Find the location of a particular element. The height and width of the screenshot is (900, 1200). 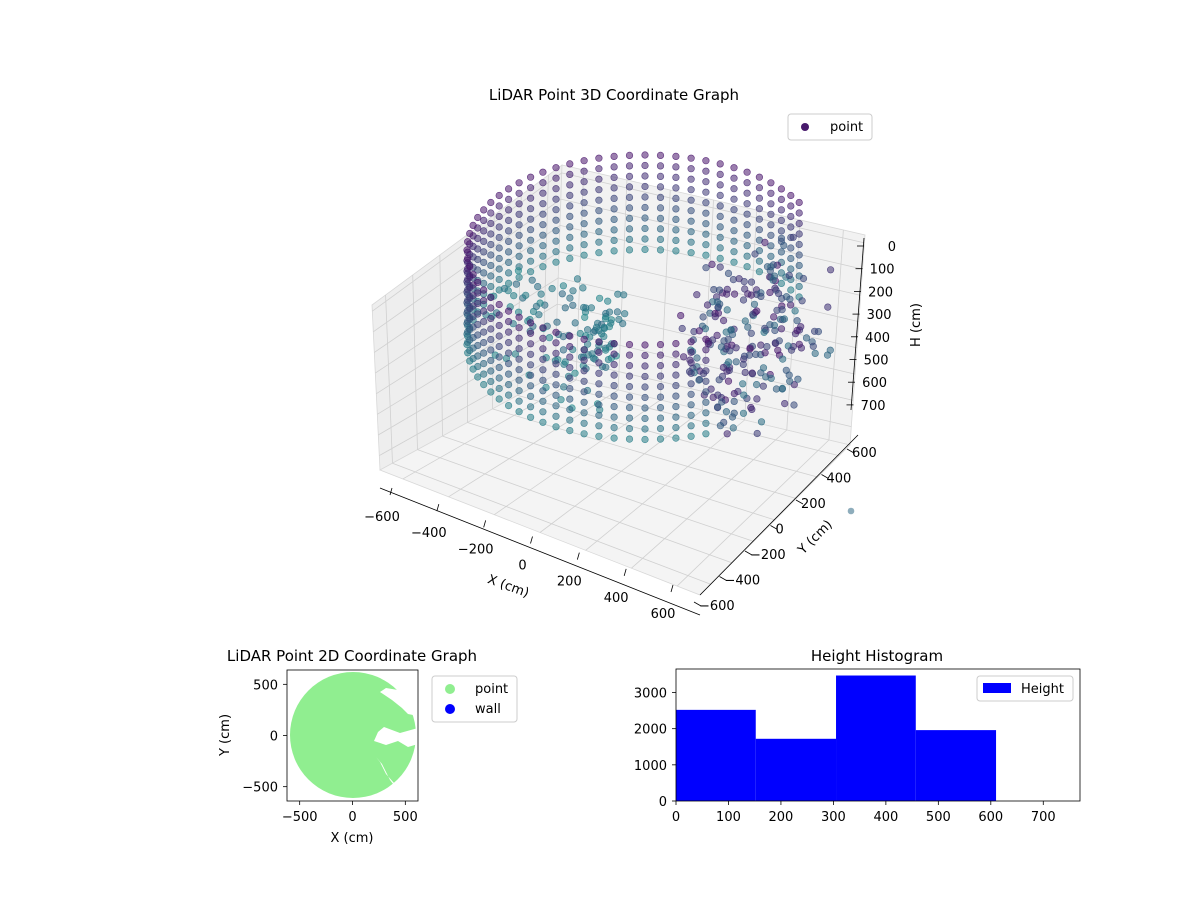

3d-y-axis-label: Y (cm) is located at coordinates (815, 537).